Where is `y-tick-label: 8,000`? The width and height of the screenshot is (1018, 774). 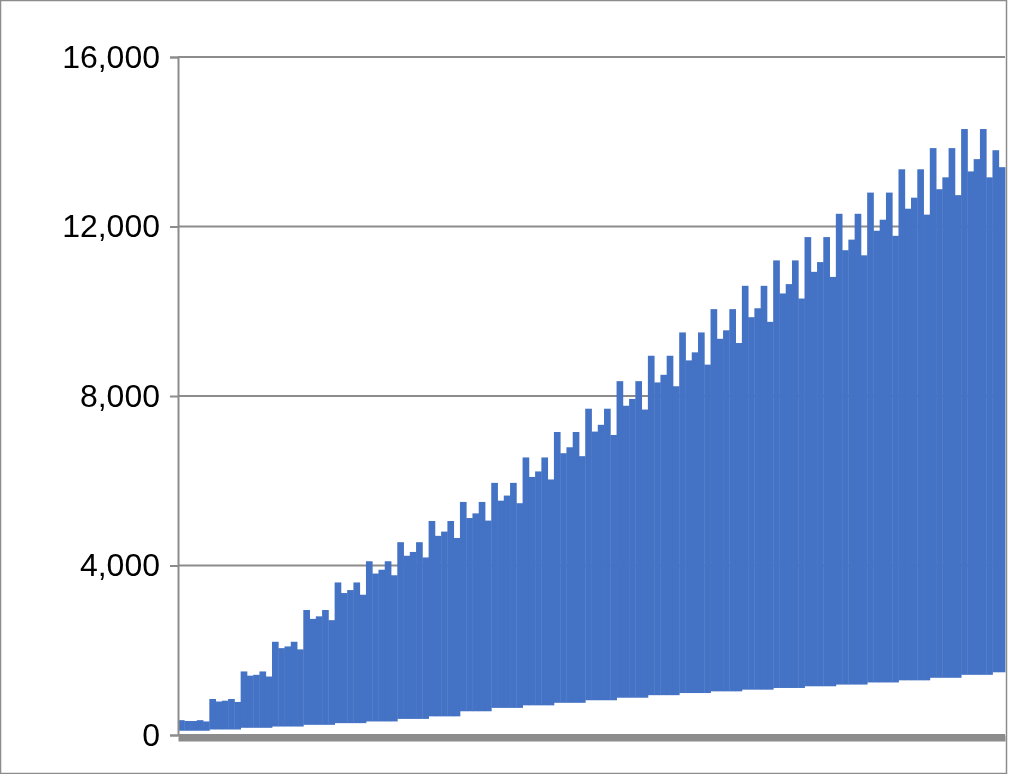 y-tick-label: 8,000 is located at coordinates (119, 395).